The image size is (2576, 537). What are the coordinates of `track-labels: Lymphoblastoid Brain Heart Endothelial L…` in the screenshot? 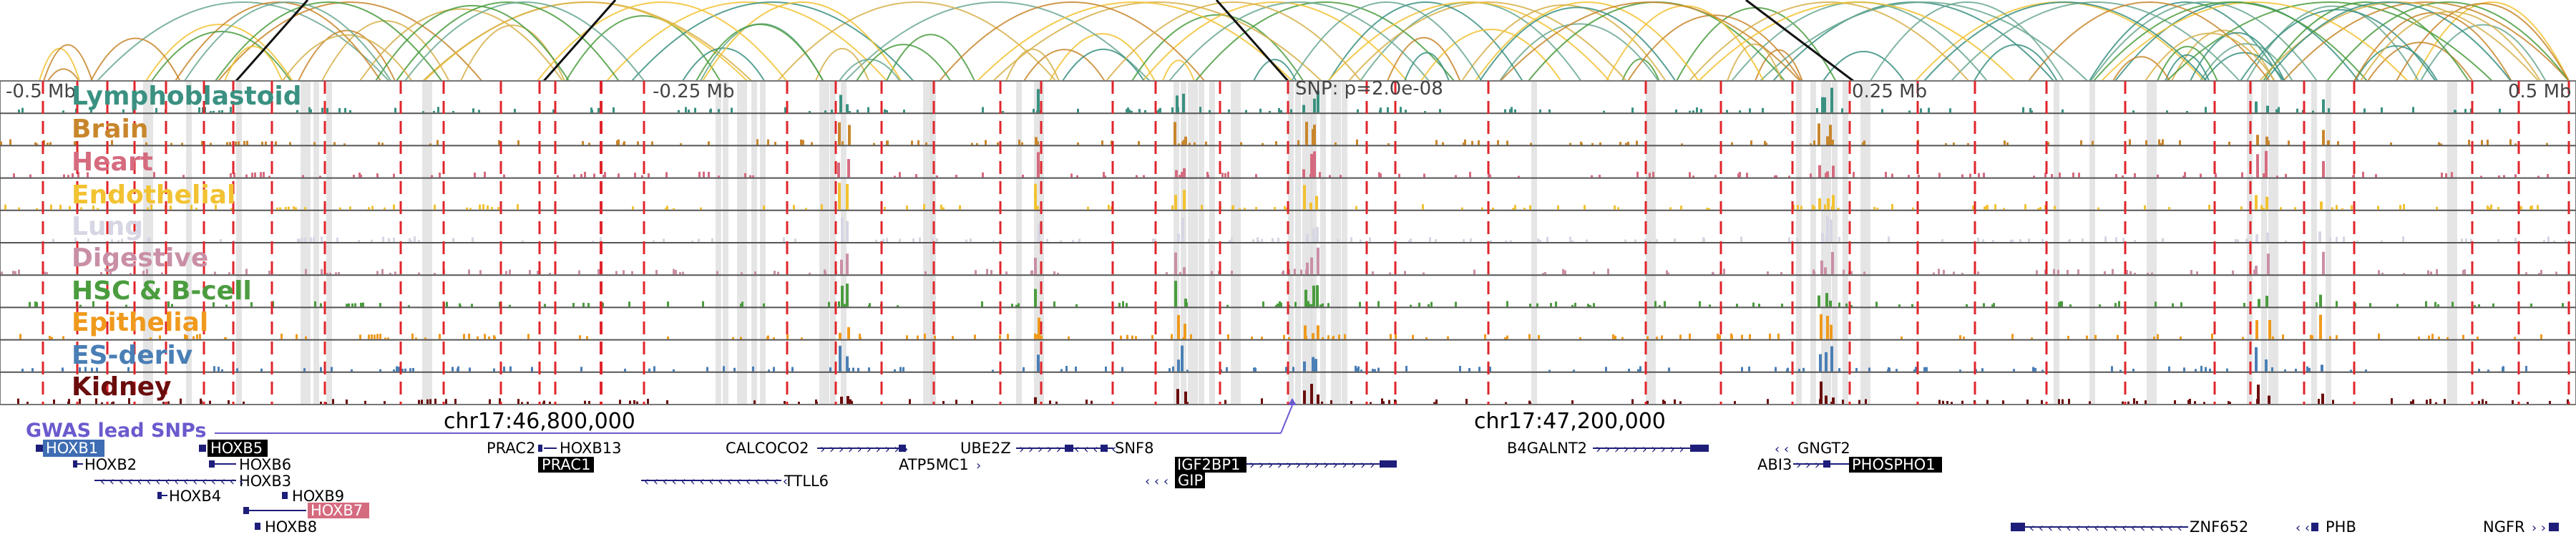 It's located at (187, 242).